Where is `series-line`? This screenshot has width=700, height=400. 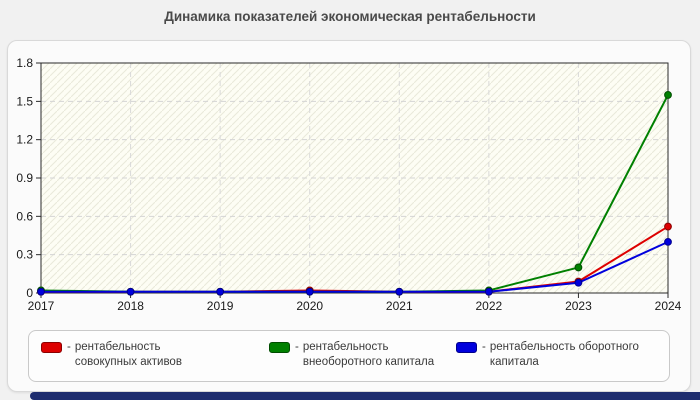
series-line is located at coordinates (354, 266).